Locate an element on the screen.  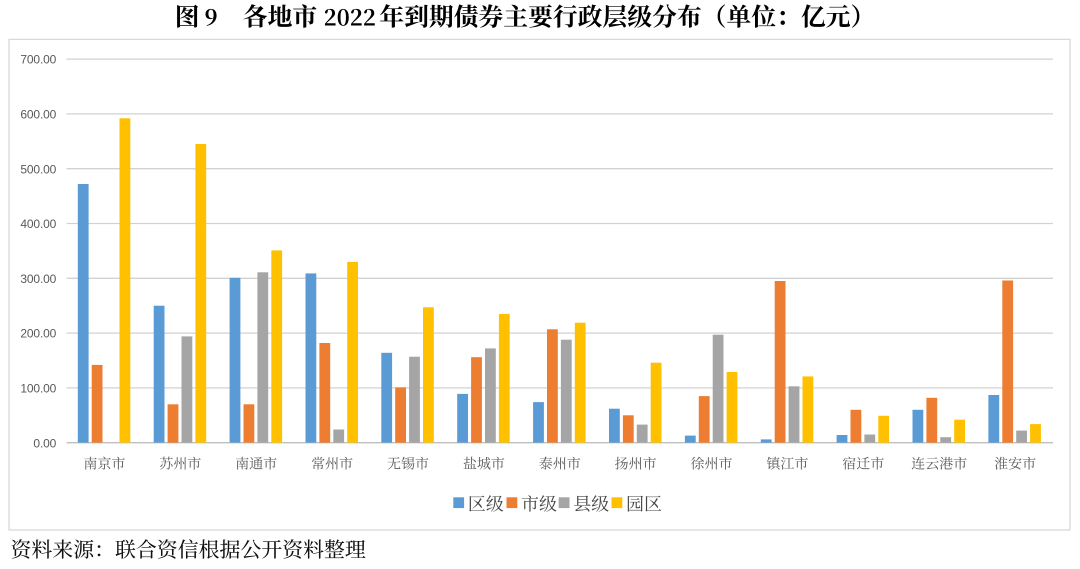
svg-text: 400.00 is located at coordinates (38, 224).